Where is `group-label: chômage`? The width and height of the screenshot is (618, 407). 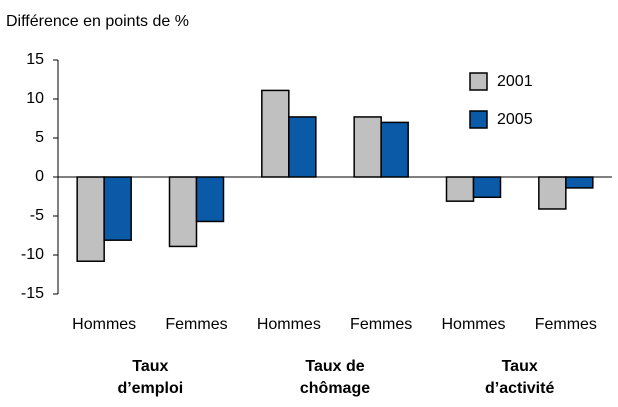 group-label: chômage is located at coordinates (335, 388).